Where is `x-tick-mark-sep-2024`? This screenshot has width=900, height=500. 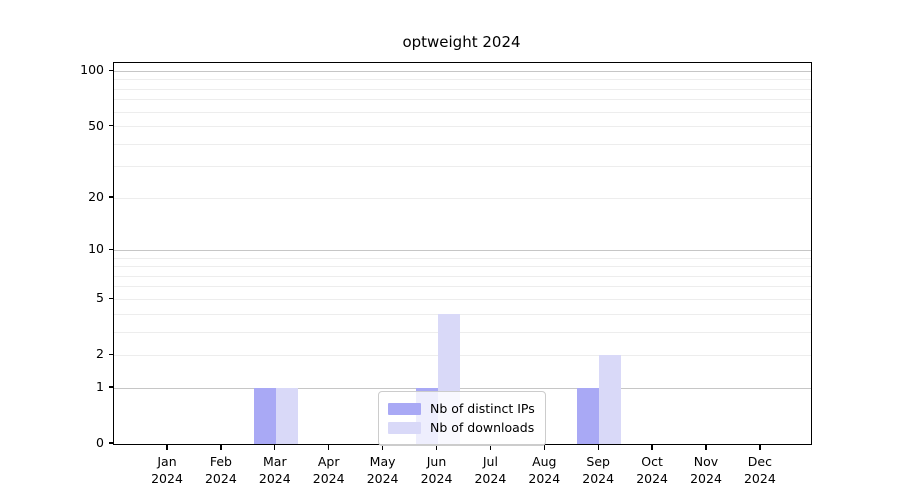 x-tick-mark-sep-2024 is located at coordinates (598, 447).